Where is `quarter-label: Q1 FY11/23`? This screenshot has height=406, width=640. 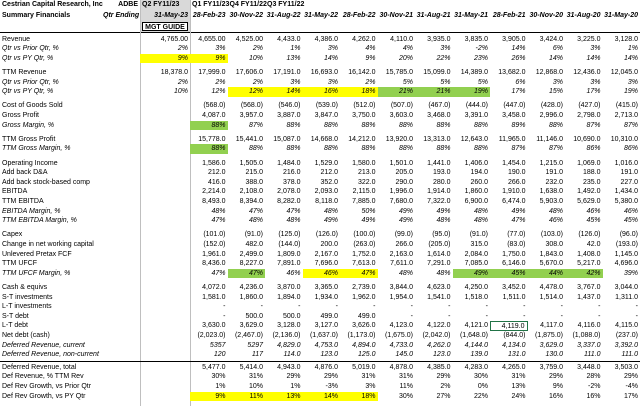
quarter-label: Q1 FY11/23 is located at coordinates (211, 4).